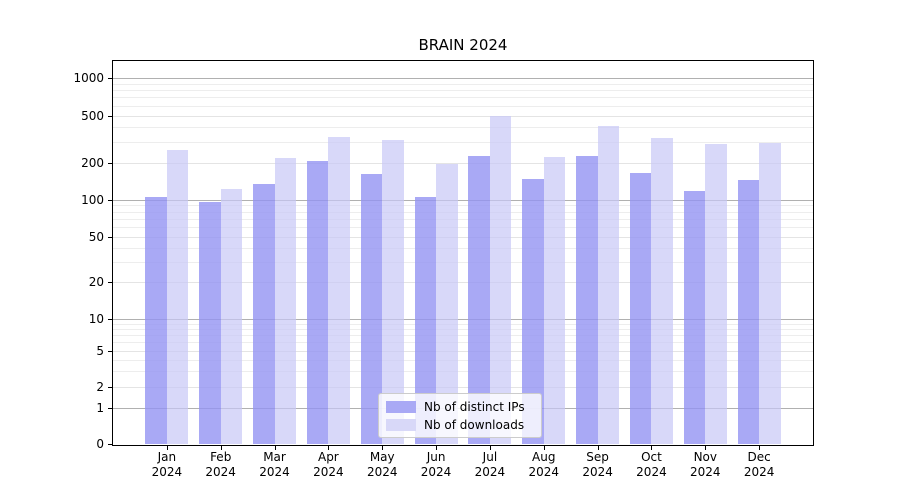 Image resolution: width=900 pixels, height=500 pixels. What do you see at coordinates (500, 279) in the screenshot?
I see `bar-downloads-jul` at bounding box center [500, 279].